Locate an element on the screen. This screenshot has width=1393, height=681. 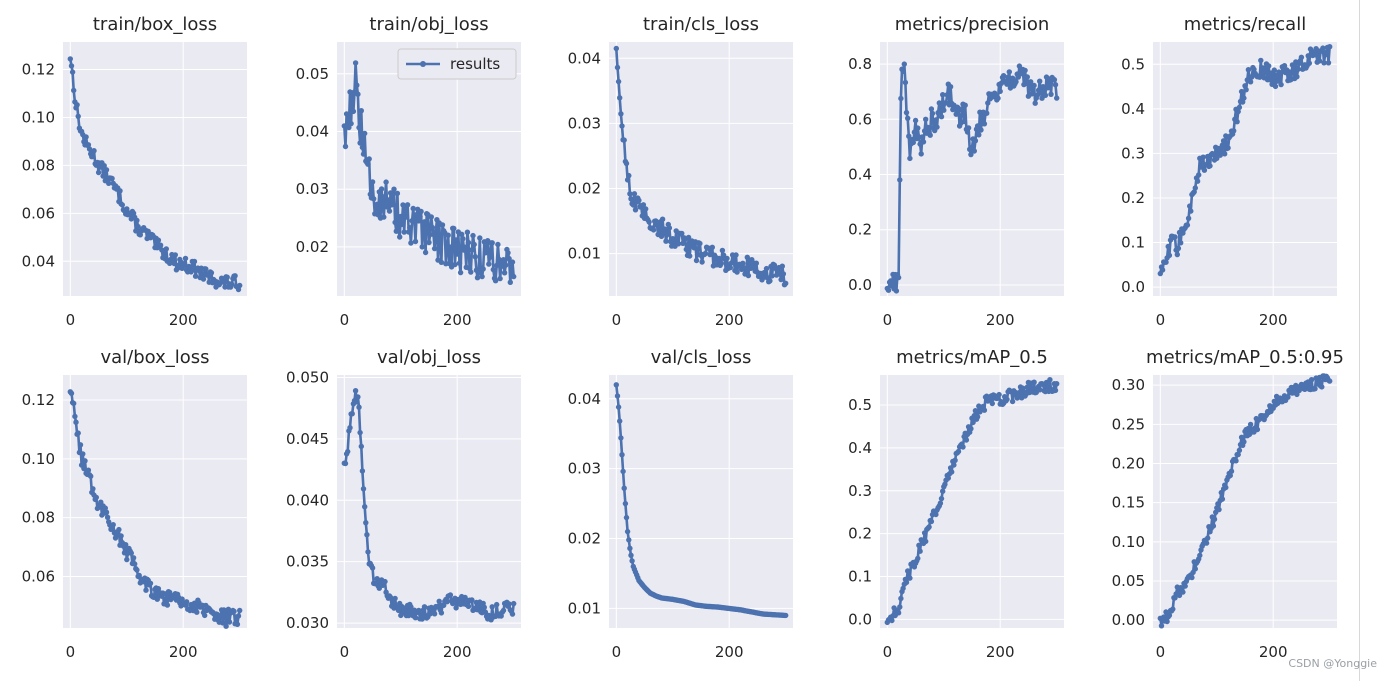
x-tick-label: 200 is located at coordinates (183, 320).